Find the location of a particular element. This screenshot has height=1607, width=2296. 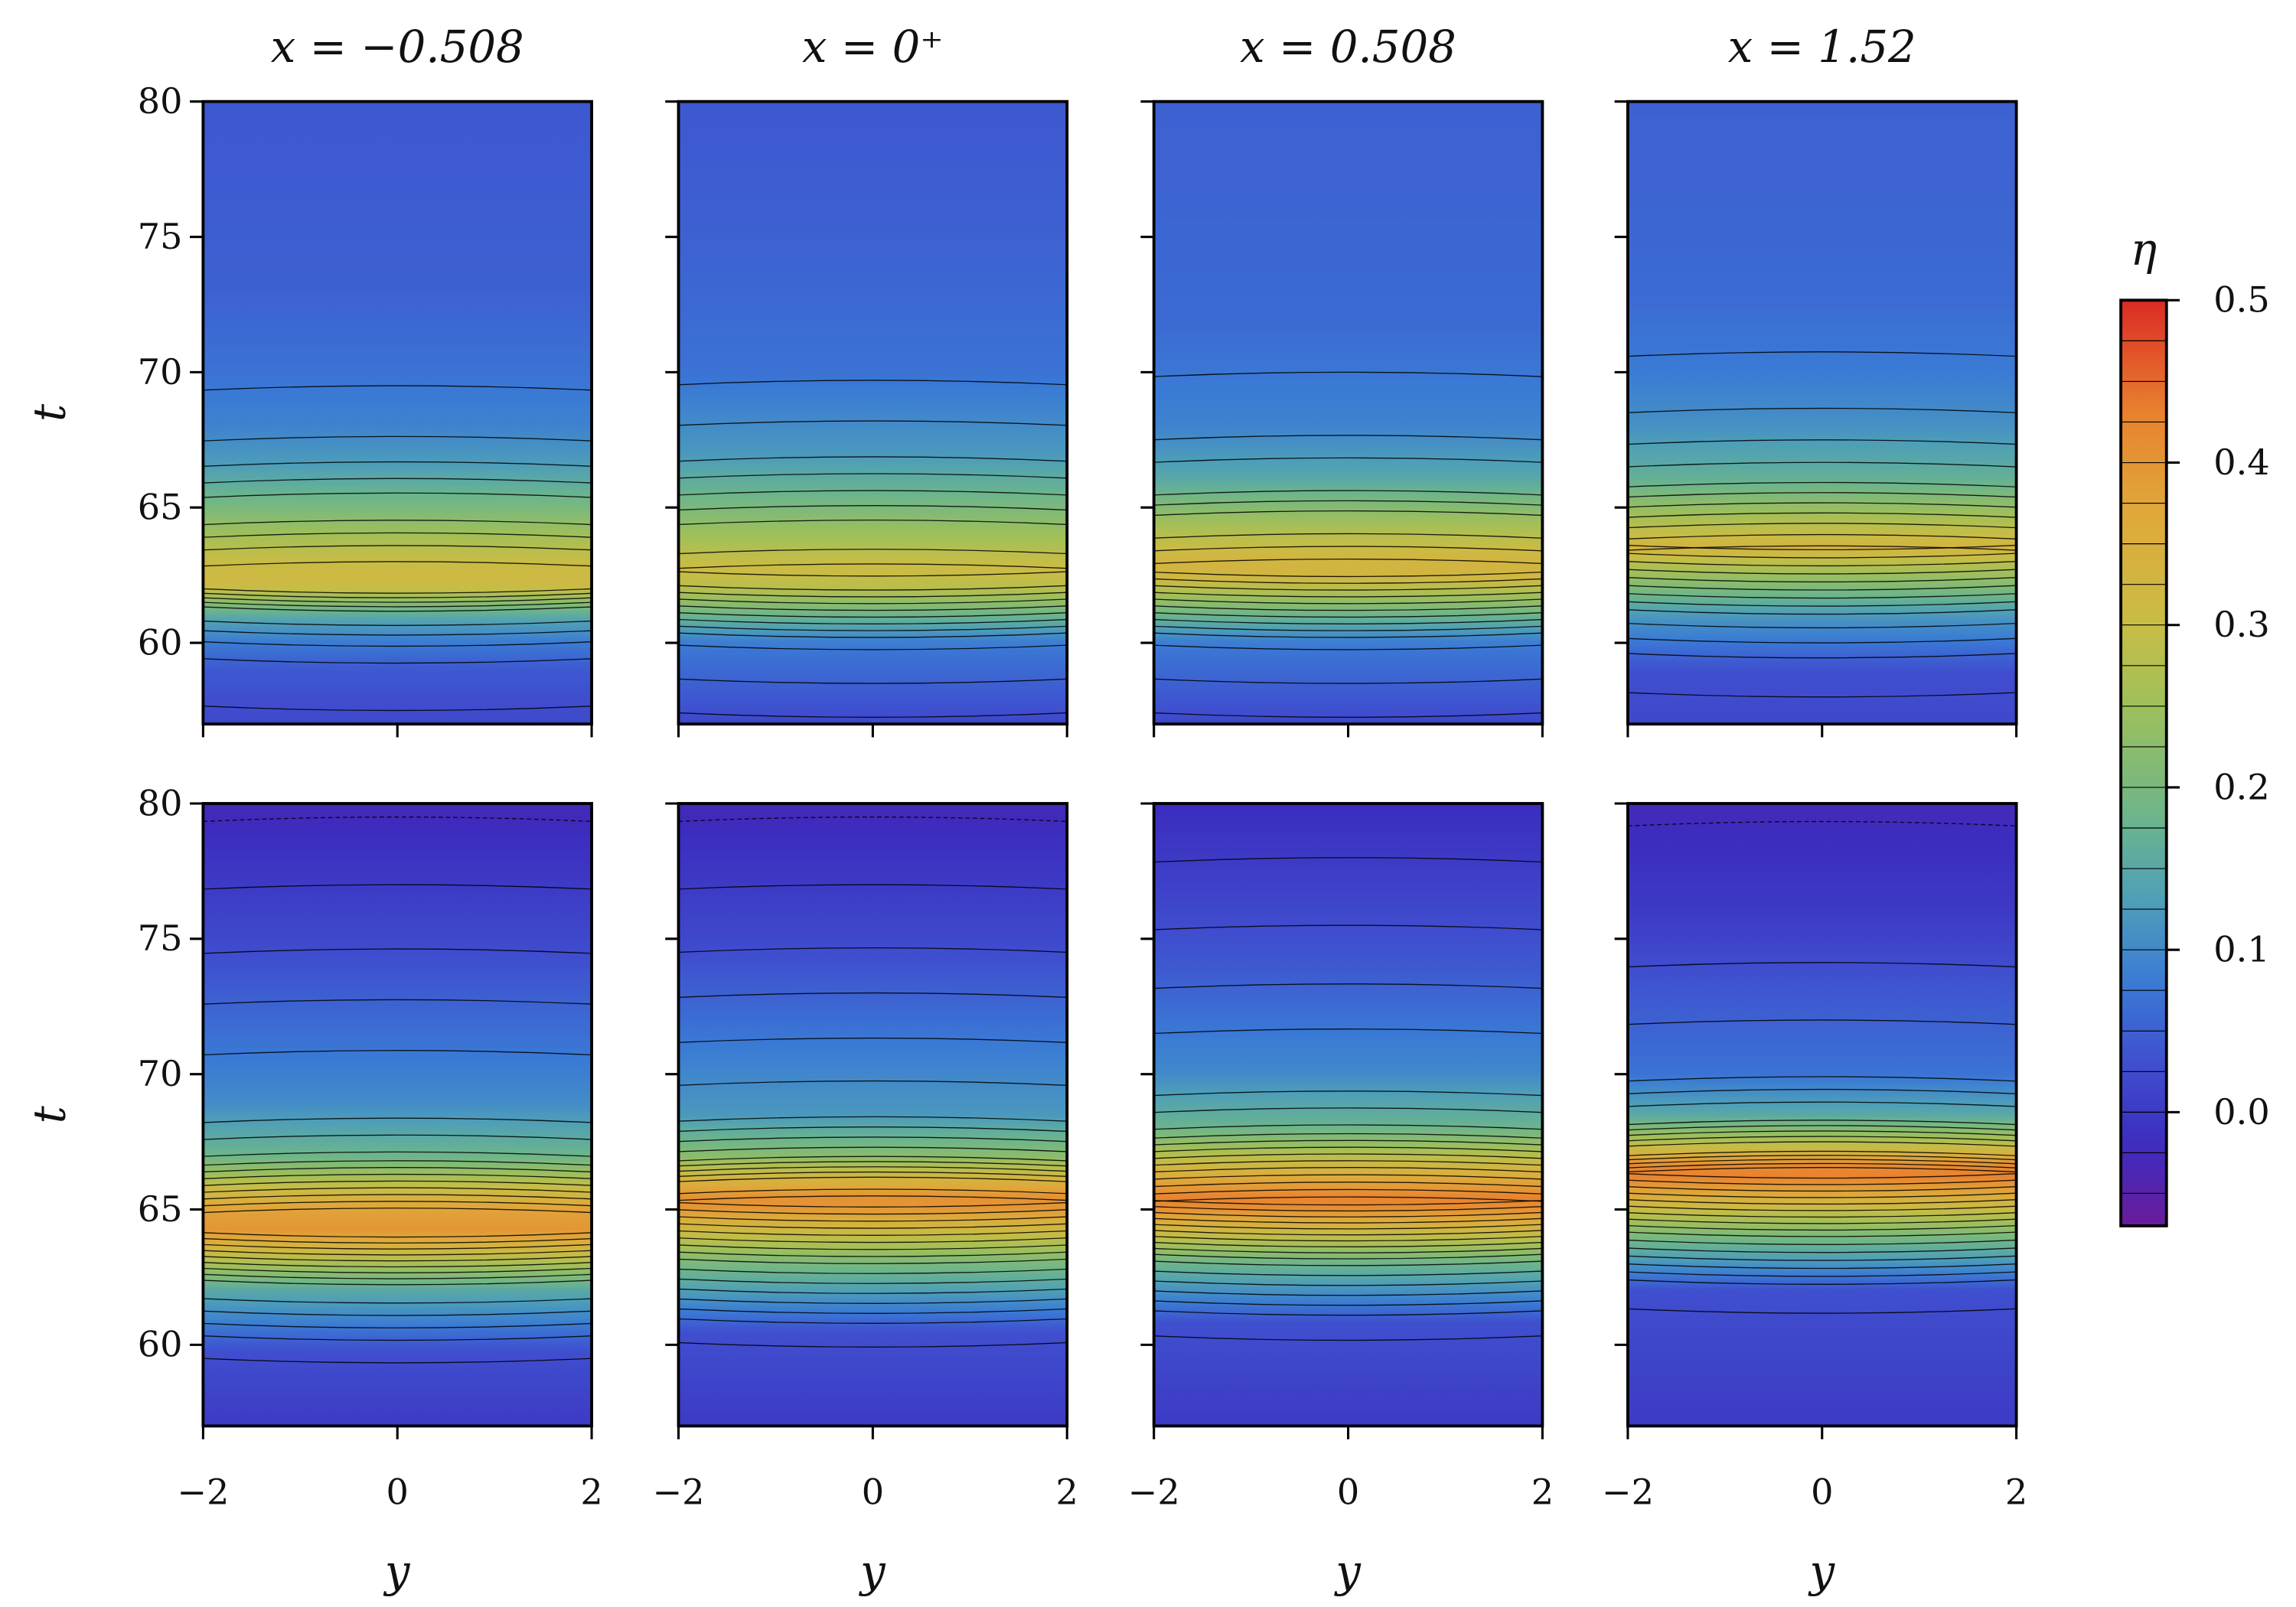

x-tick-label: 2 is located at coordinates (1542, 1491).